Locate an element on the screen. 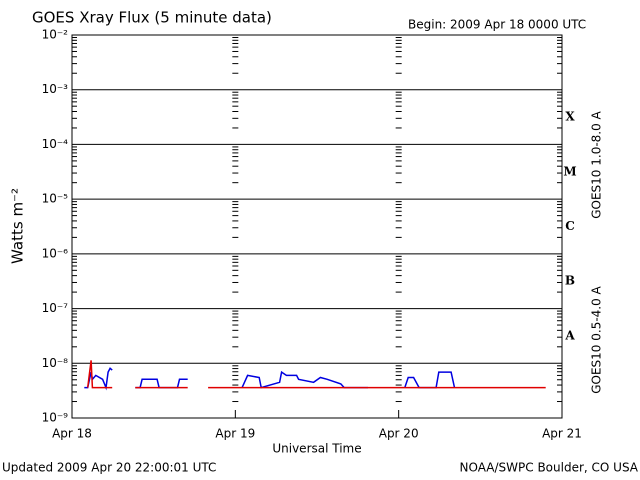  x-tick-label: Apr 21 is located at coordinates (562, 434).